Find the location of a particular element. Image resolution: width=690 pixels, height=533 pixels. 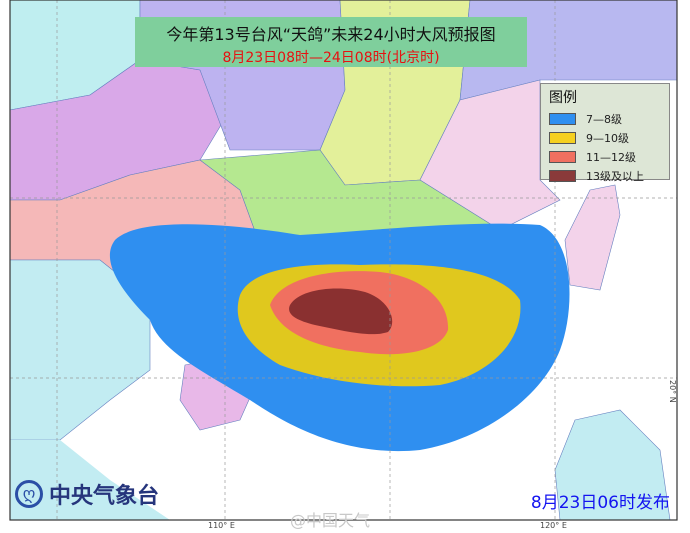

issued-time: 8月23日06时发布 is located at coordinates (600, 503).